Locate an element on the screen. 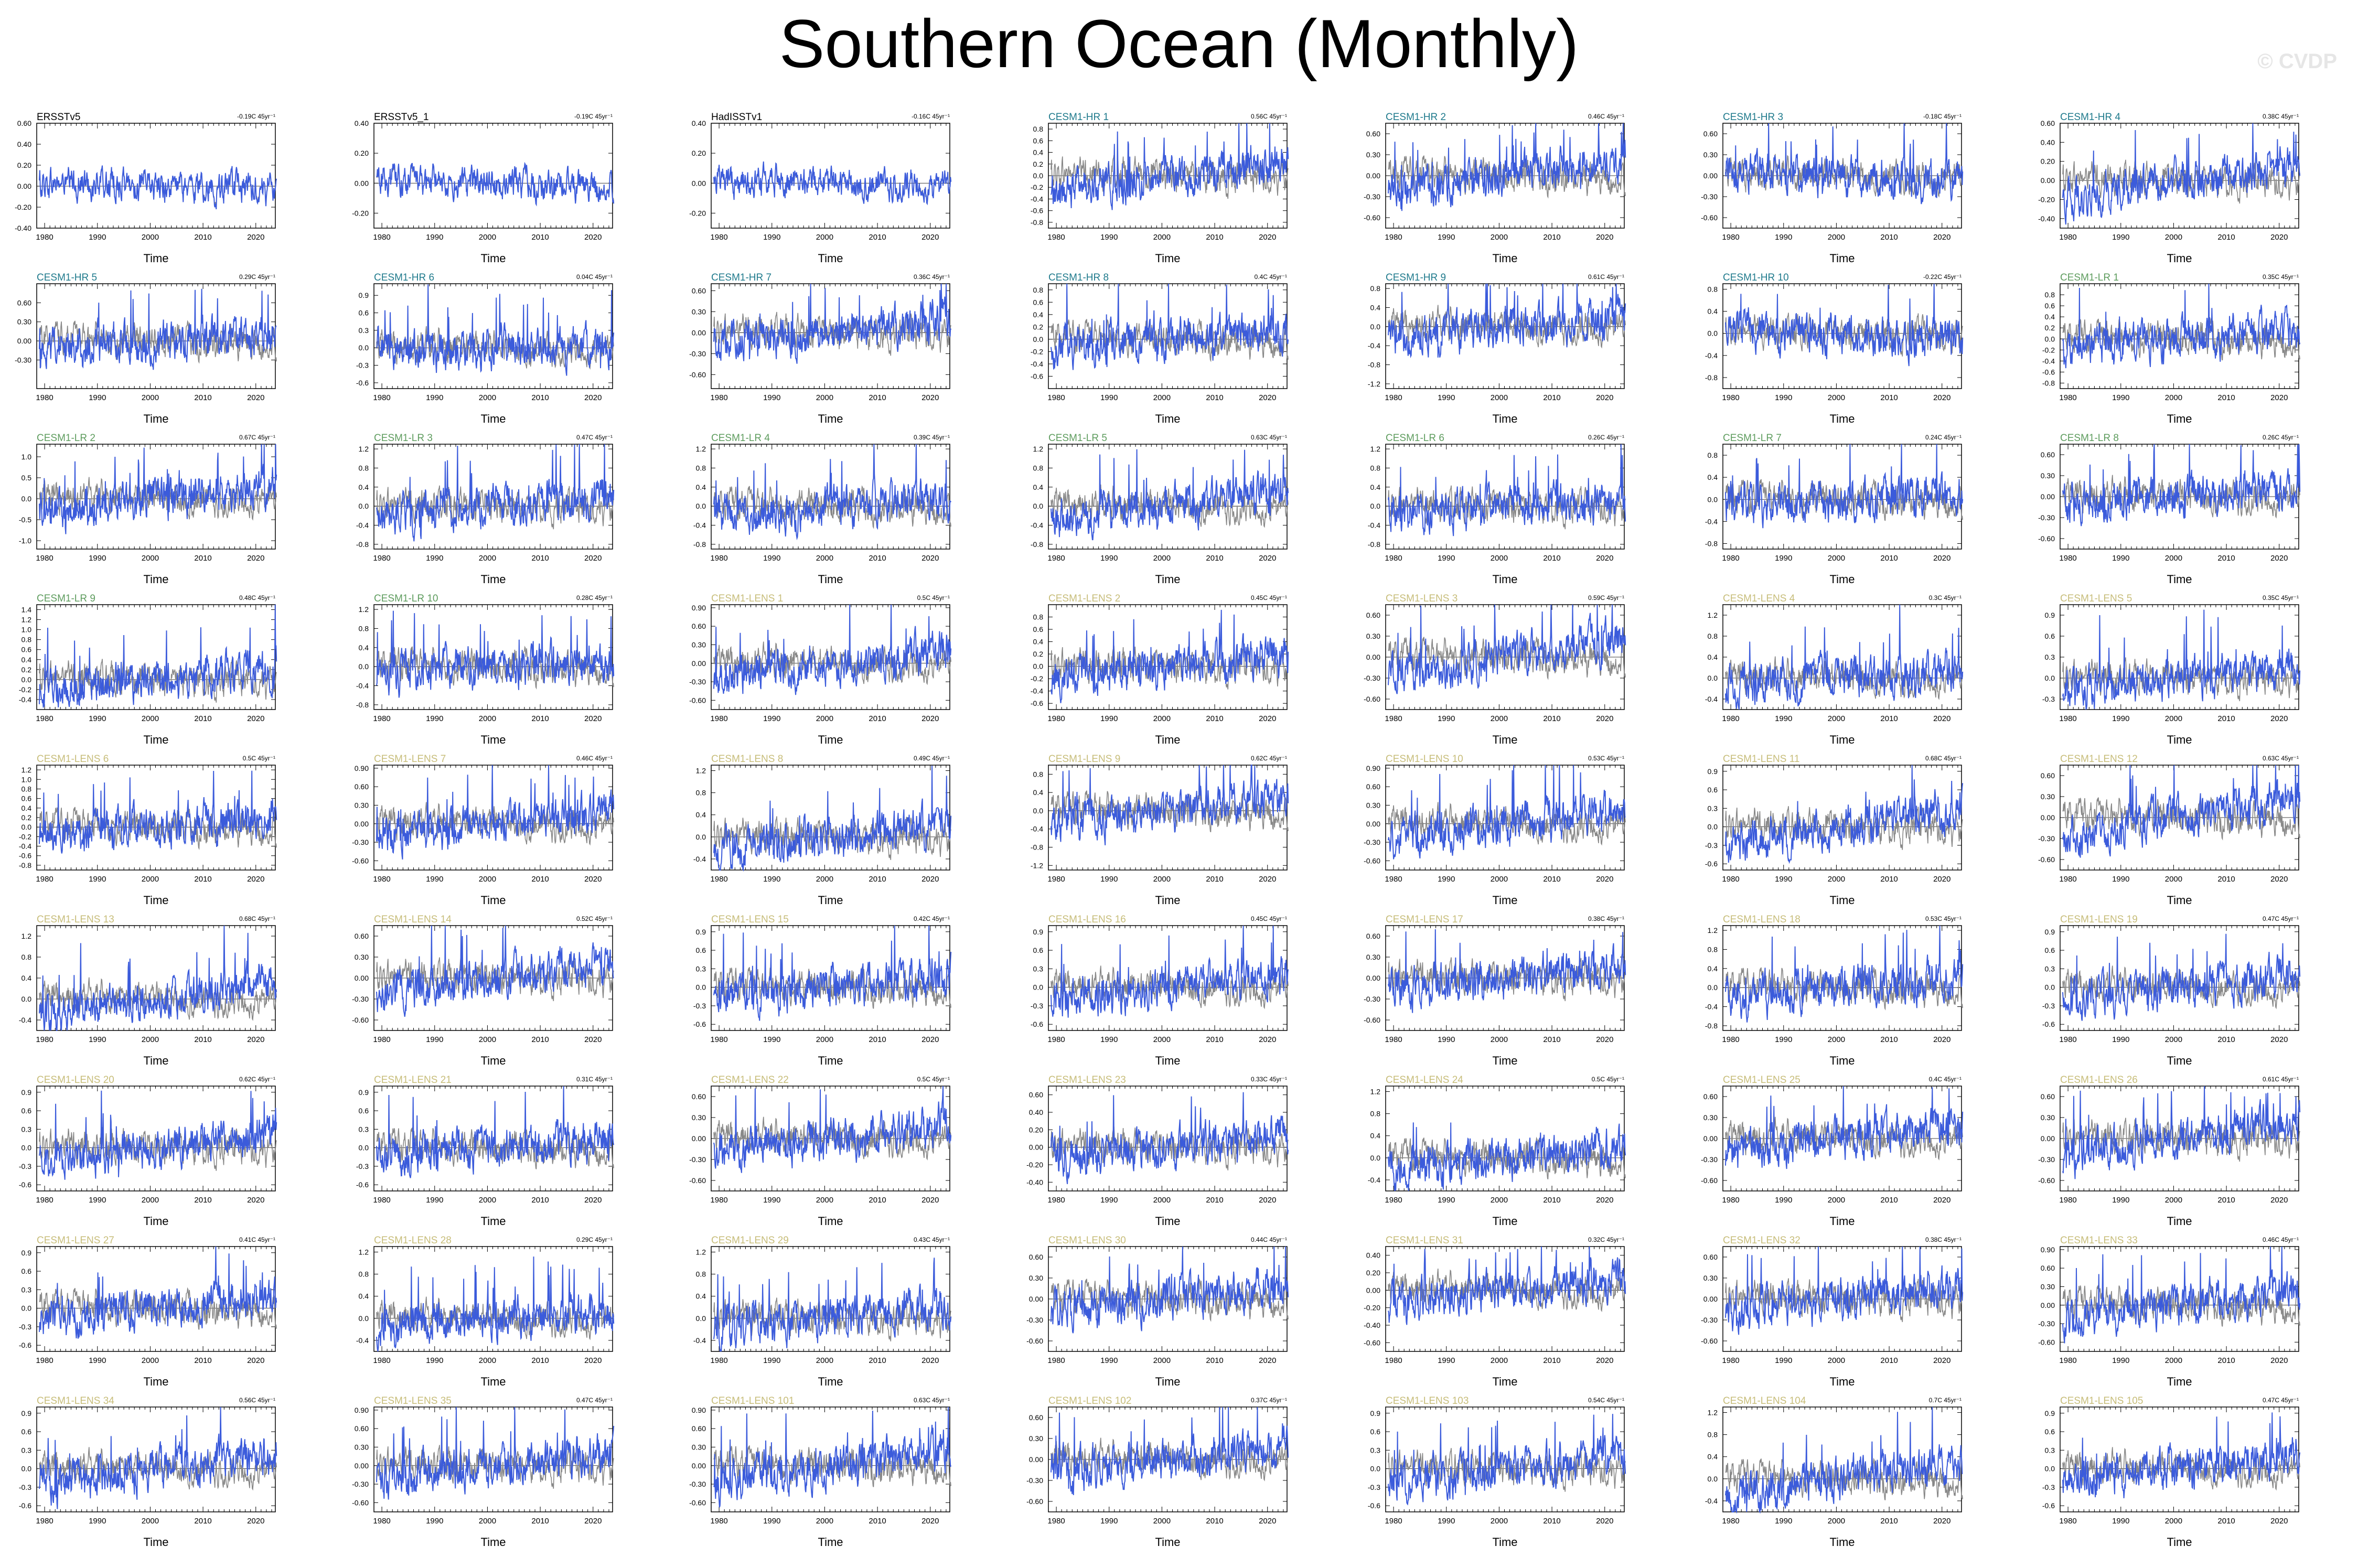  panel-title: CESM1-HR 6 is located at coordinates (404, 277).